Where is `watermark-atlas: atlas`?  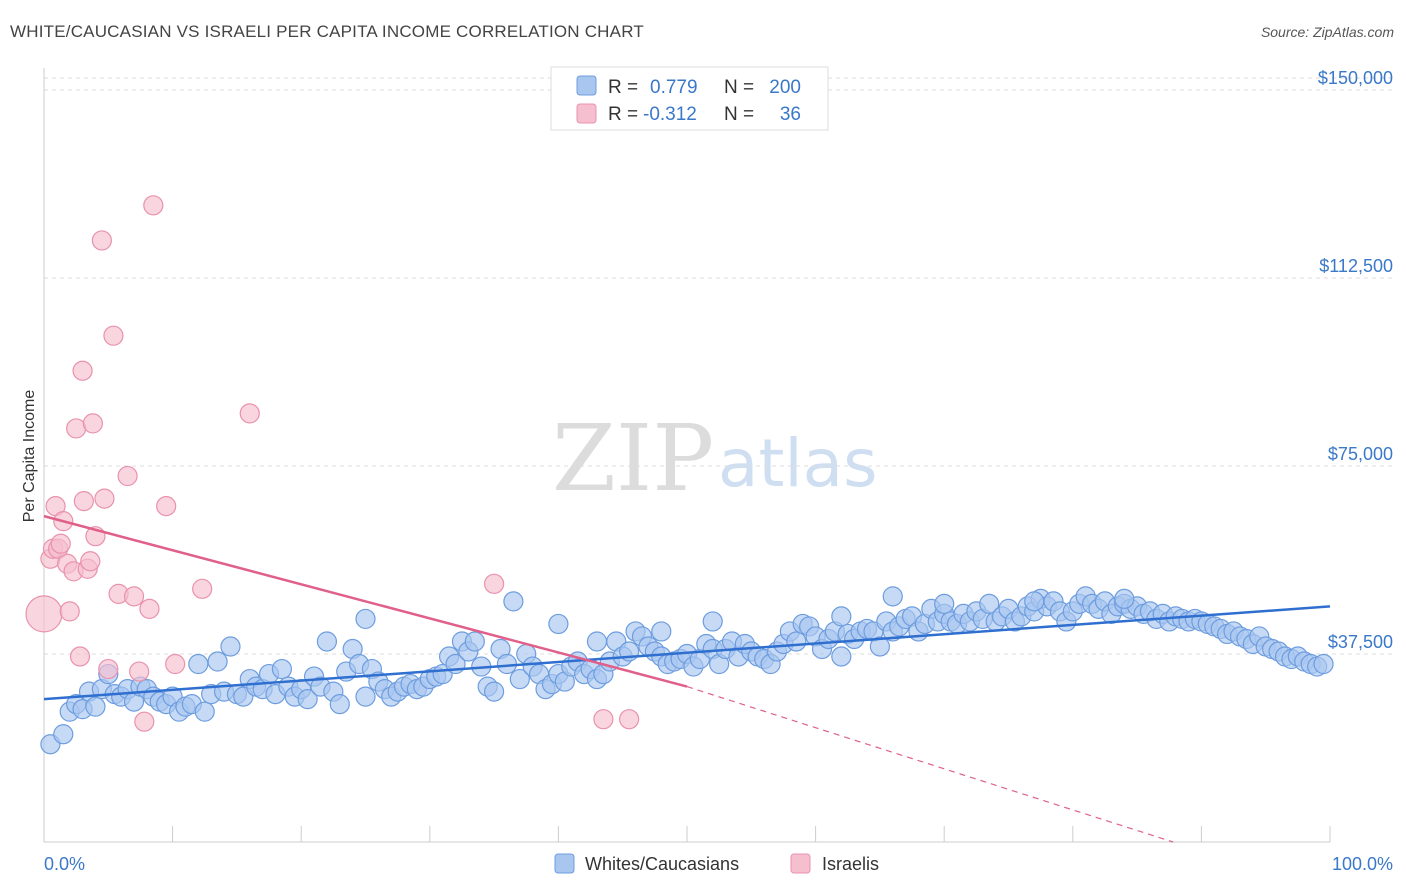
watermark-atlas: atlas is located at coordinates (798, 463).